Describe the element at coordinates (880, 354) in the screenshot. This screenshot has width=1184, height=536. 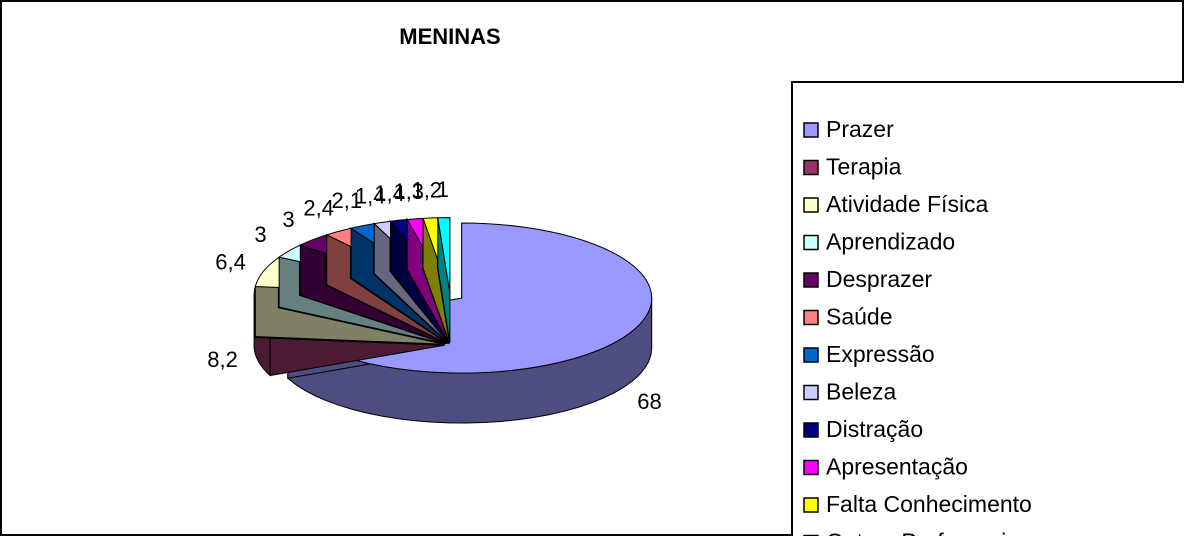
I see `legend-label: Expressão` at that location.